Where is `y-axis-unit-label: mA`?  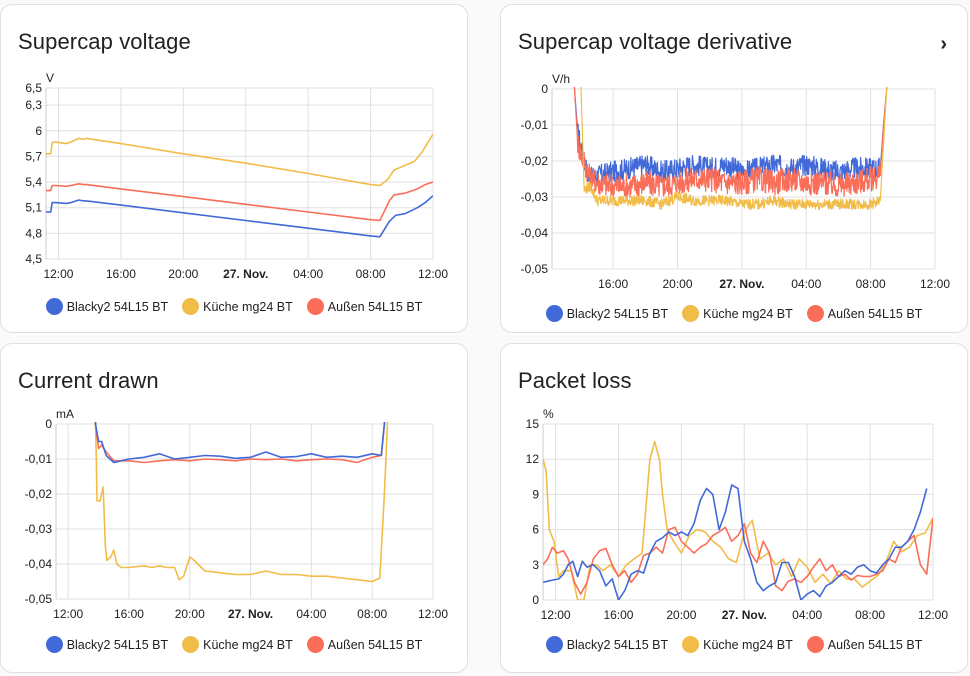
y-axis-unit-label: mA is located at coordinates (65, 414).